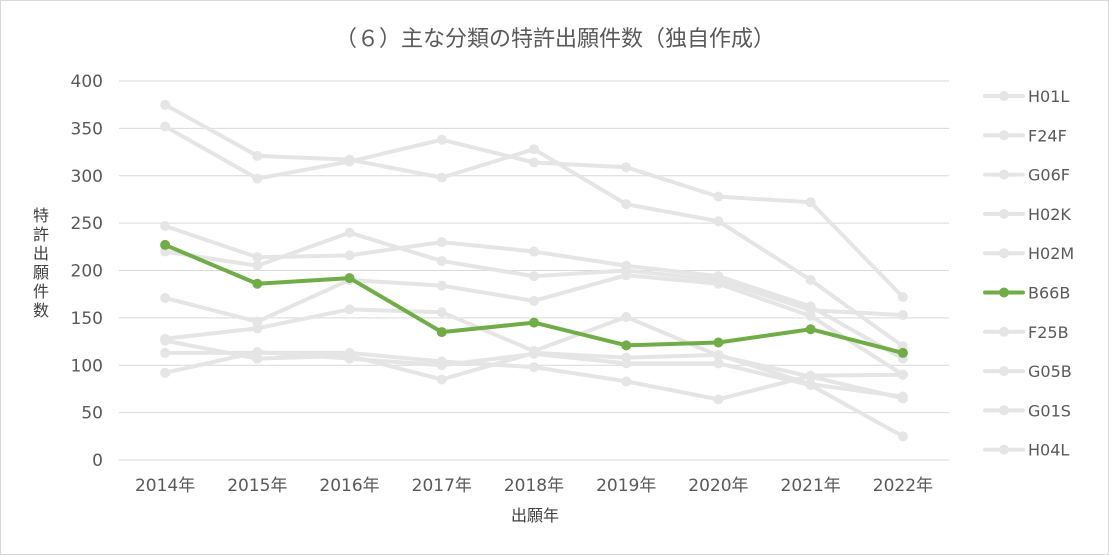  What do you see at coordinates (555, 39) in the screenshot?
I see `chart-title: （６）主な分類の特許出願件数（独自作成）` at bounding box center [555, 39].